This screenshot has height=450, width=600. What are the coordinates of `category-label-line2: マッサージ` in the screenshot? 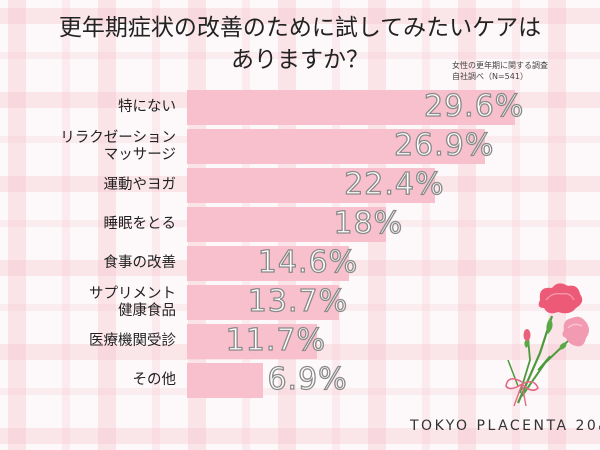 It's located at (139, 154).